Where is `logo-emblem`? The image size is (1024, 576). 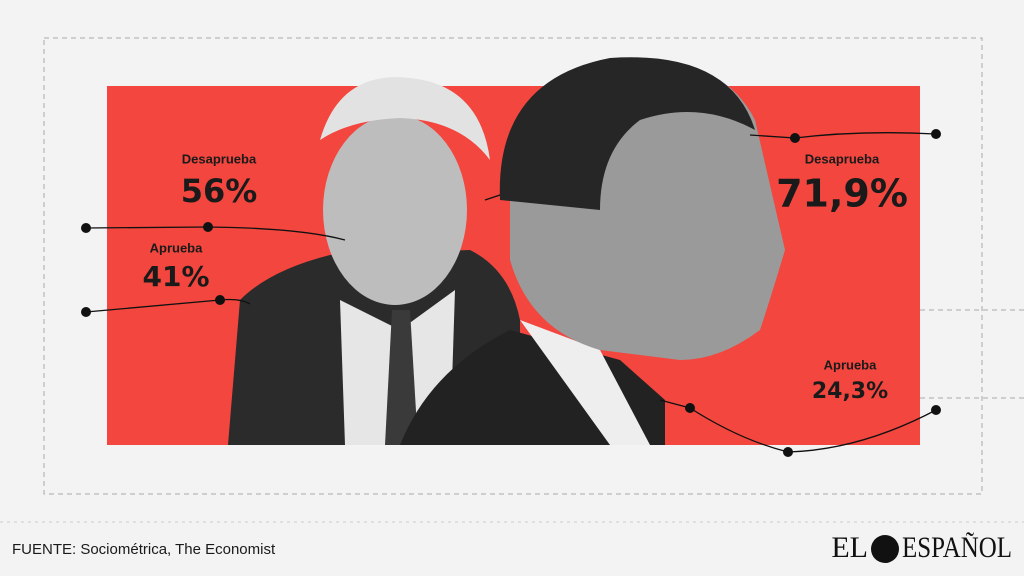
logo-emblem is located at coordinates (885, 549).